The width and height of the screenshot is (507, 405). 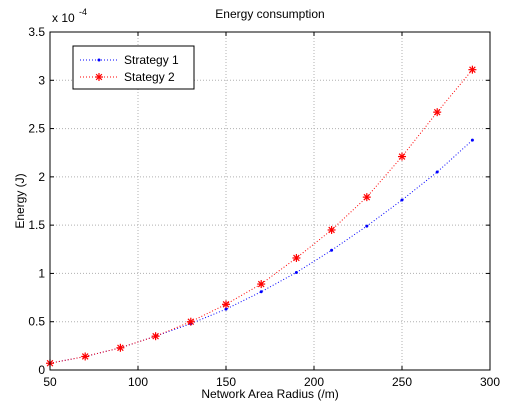 What do you see at coordinates (226, 382) in the screenshot?
I see `x-tick-label: 150` at bounding box center [226, 382].